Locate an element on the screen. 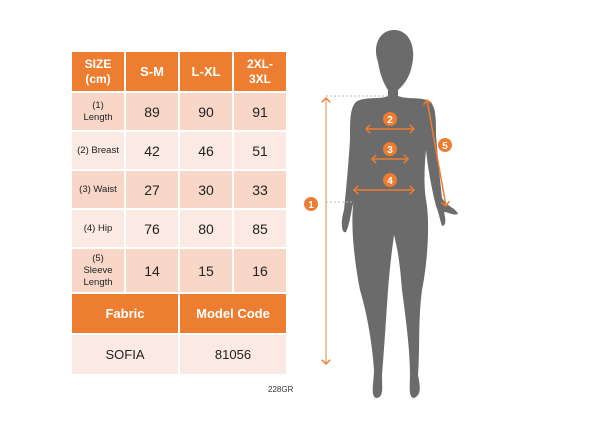 This screenshot has height=423, width=600. row-label: (1) Length is located at coordinates (98, 111).